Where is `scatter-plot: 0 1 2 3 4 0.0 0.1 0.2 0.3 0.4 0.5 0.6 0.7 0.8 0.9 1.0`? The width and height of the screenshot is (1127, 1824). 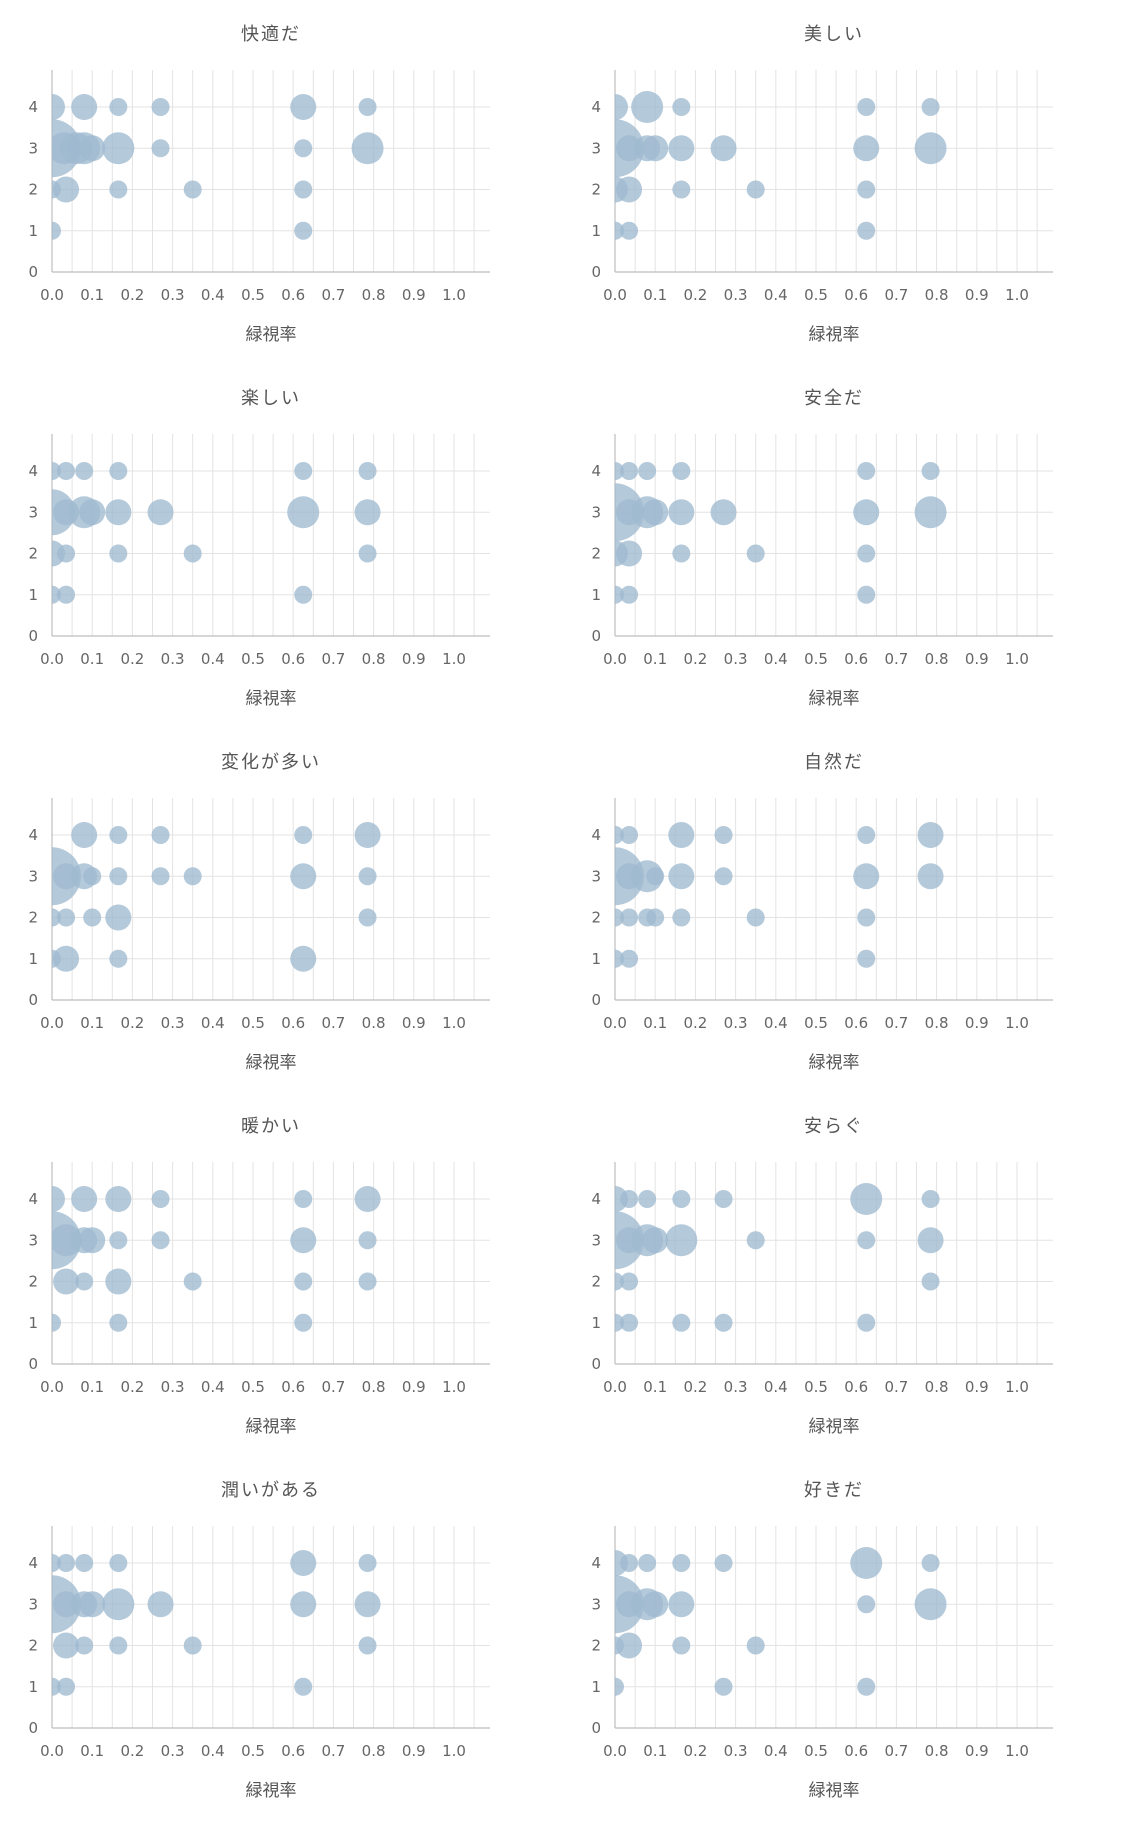 scatter-plot: 0 1 2 3 4 0.0 0.1 0.2 0.3 0.4 0.5 0.6 0.7 0.8 0.9 1.0 is located at coordinates (259, 915).